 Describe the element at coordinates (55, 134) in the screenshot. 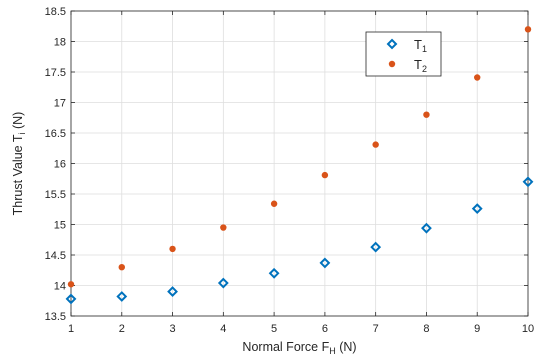

I see `y-tick-label: 16.5` at that location.